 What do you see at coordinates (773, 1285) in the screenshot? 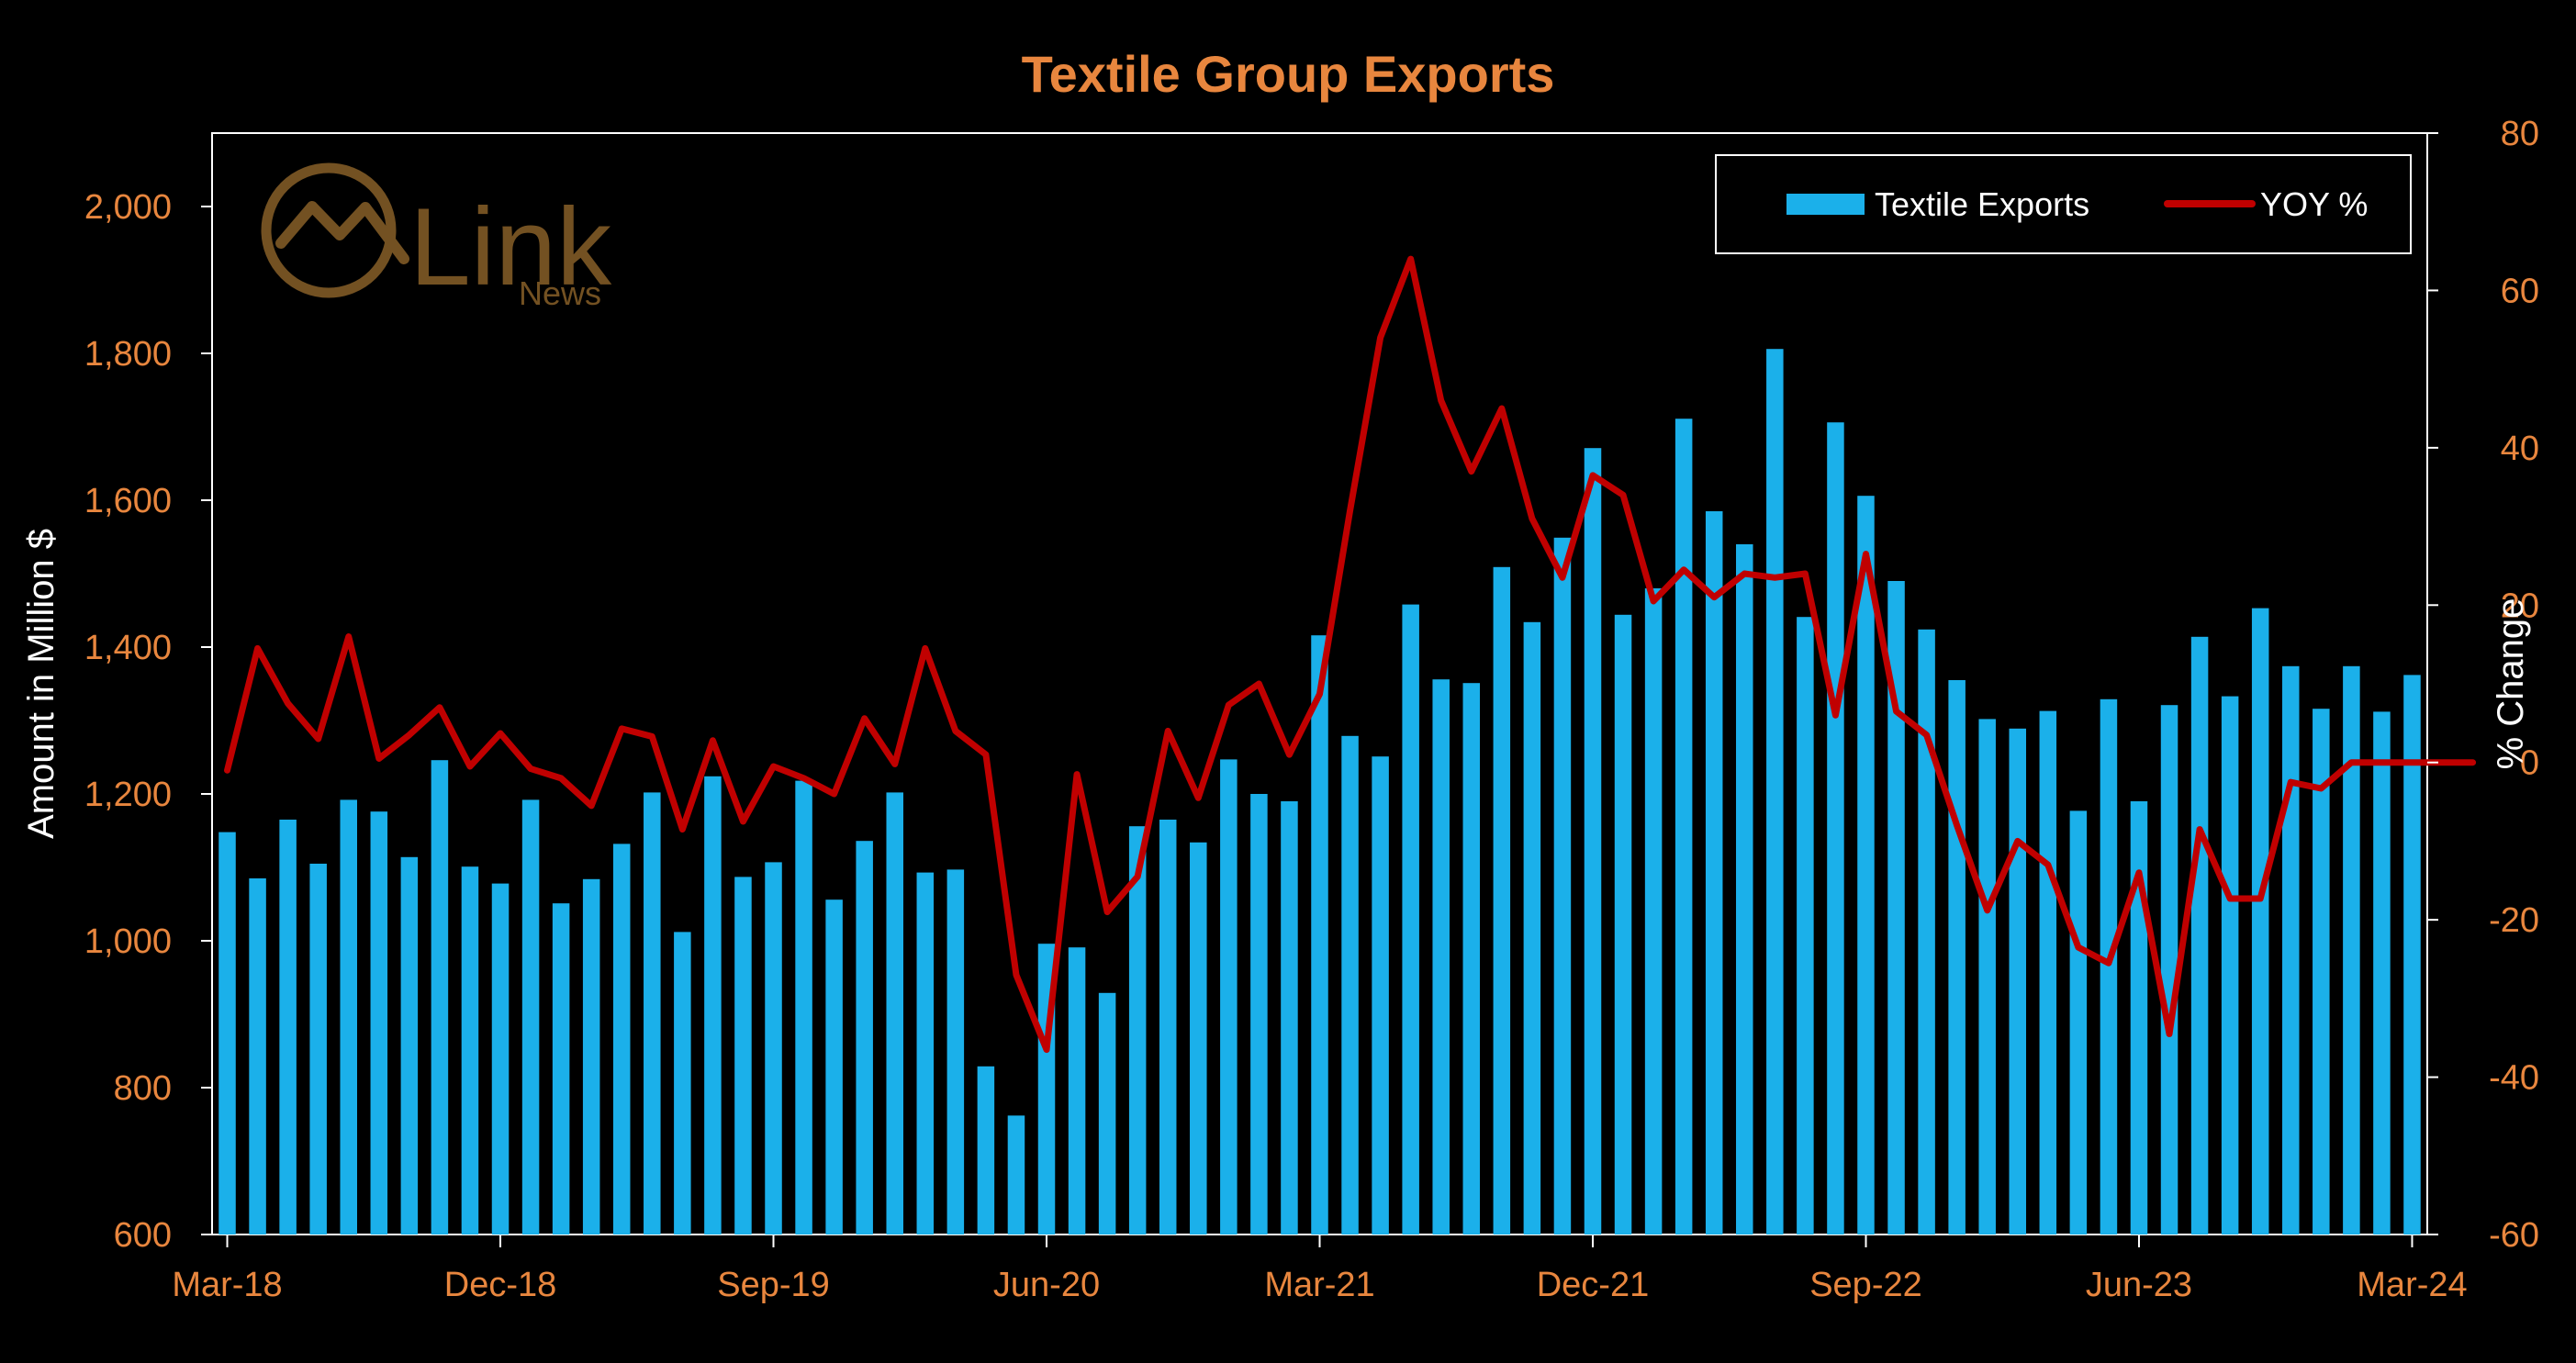
I see `x-tick-label: Sep-19` at bounding box center [773, 1285].